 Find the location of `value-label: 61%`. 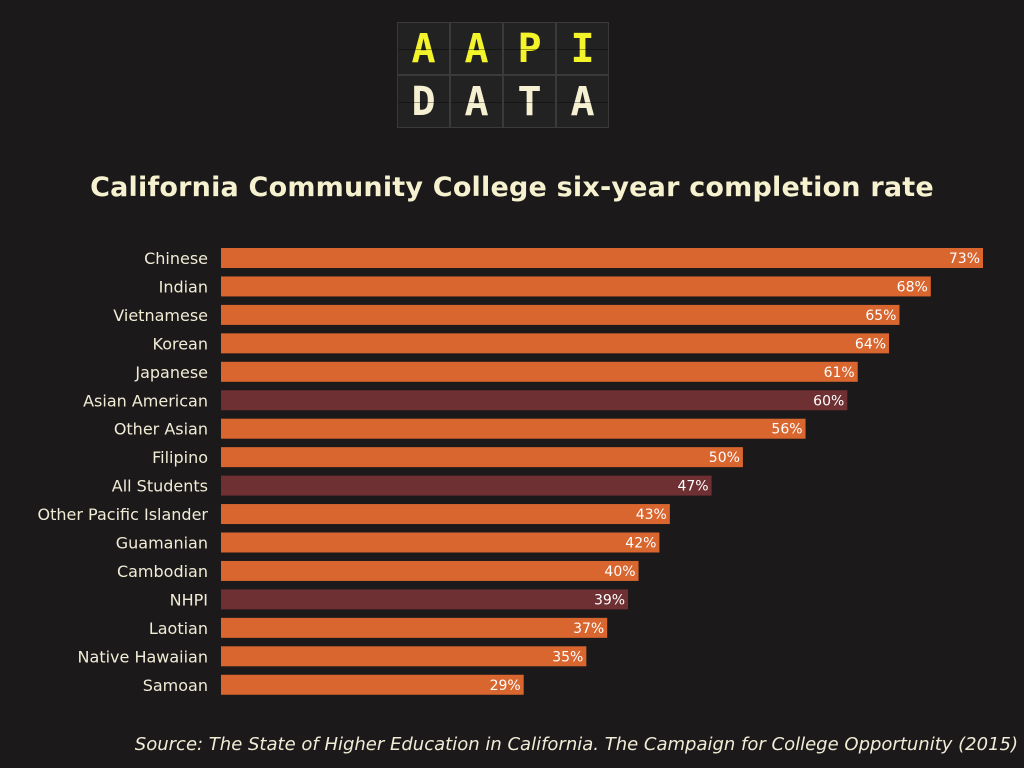

value-label: 61% is located at coordinates (839, 373).